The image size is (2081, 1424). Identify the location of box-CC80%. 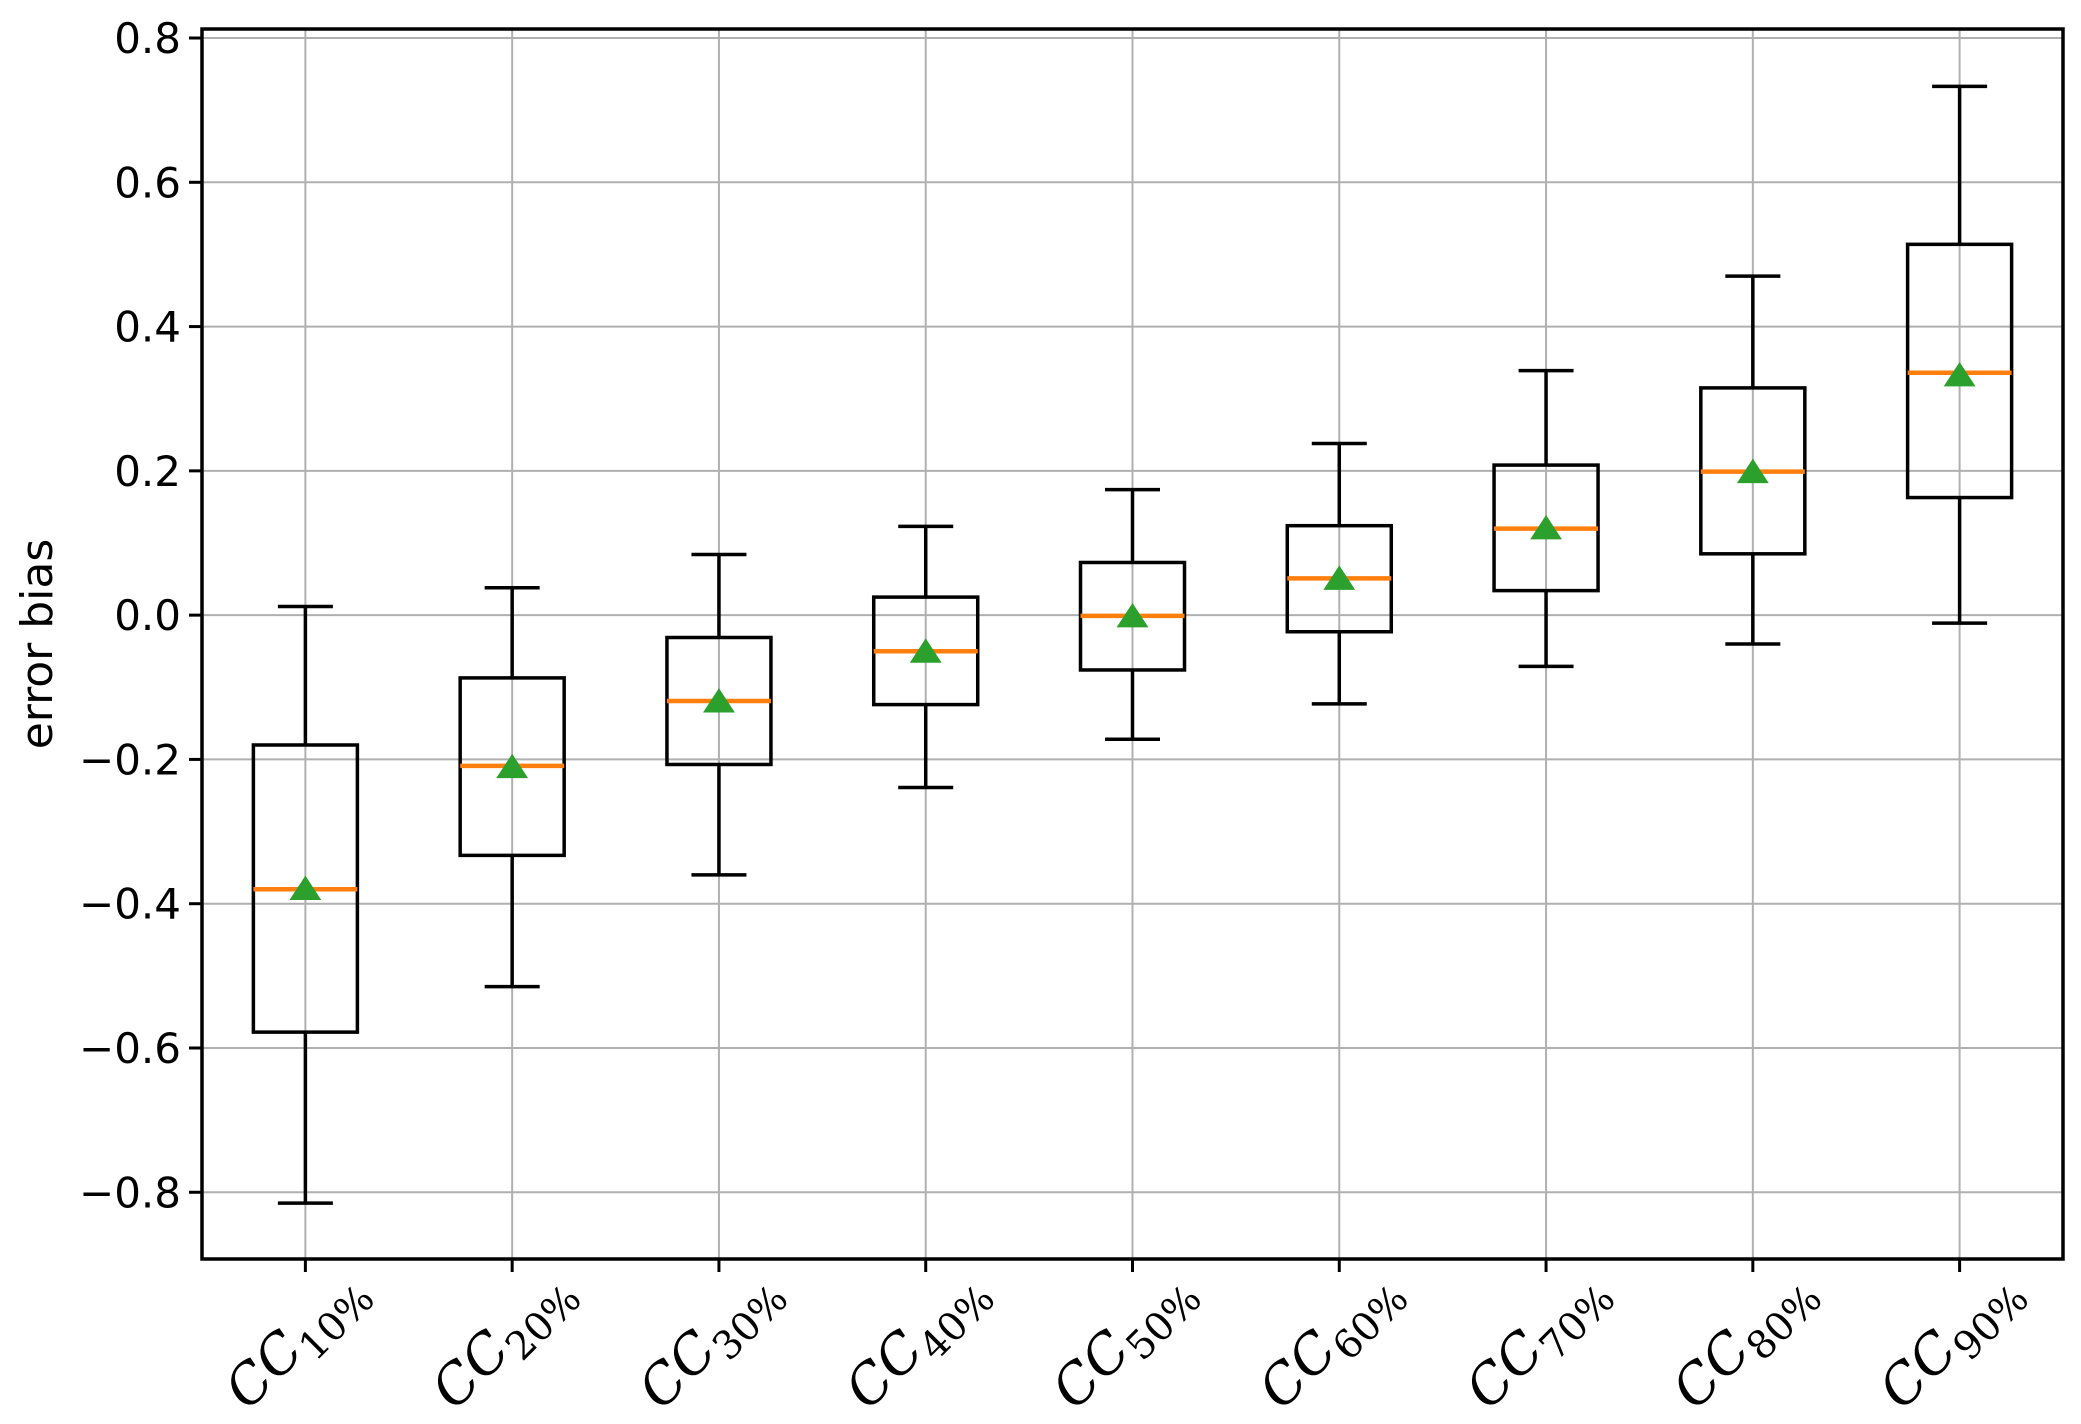
(1753, 460).